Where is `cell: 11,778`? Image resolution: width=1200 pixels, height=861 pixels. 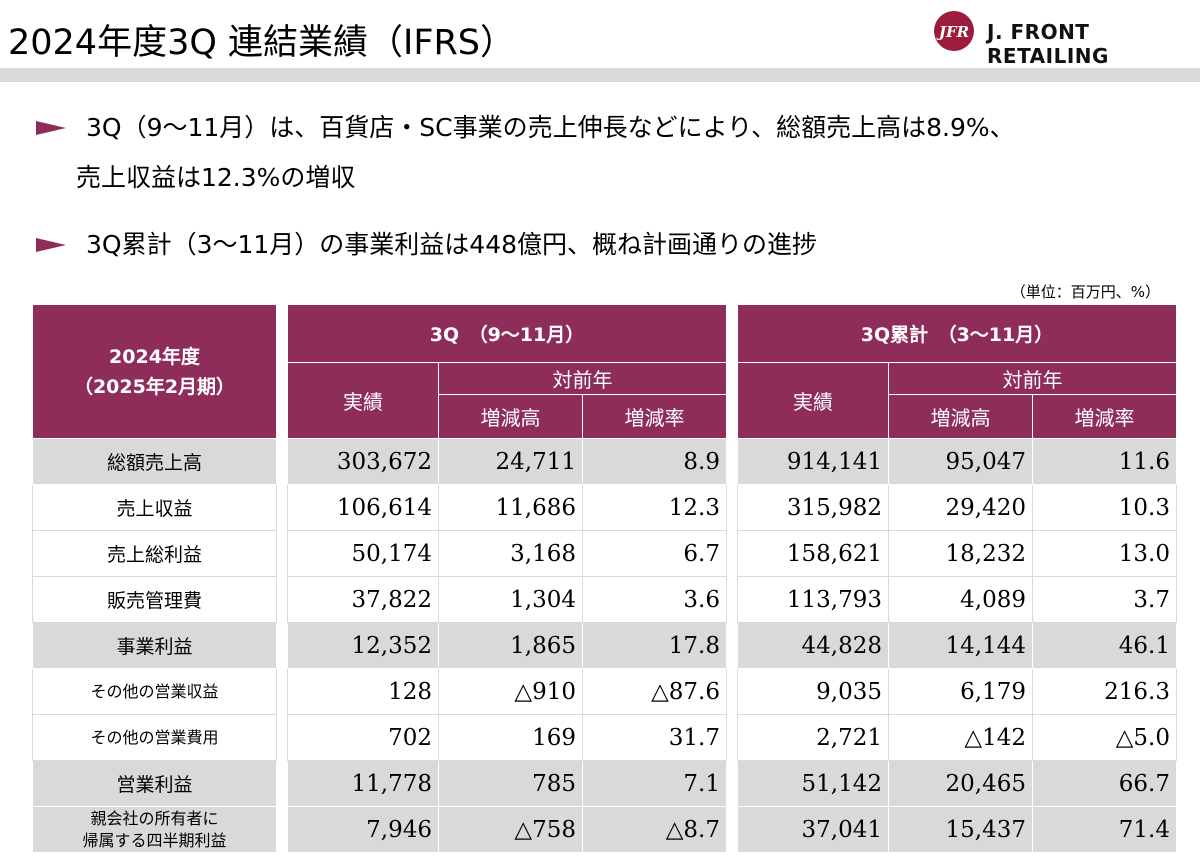
cell: 11,778 is located at coordinates (363, 783).